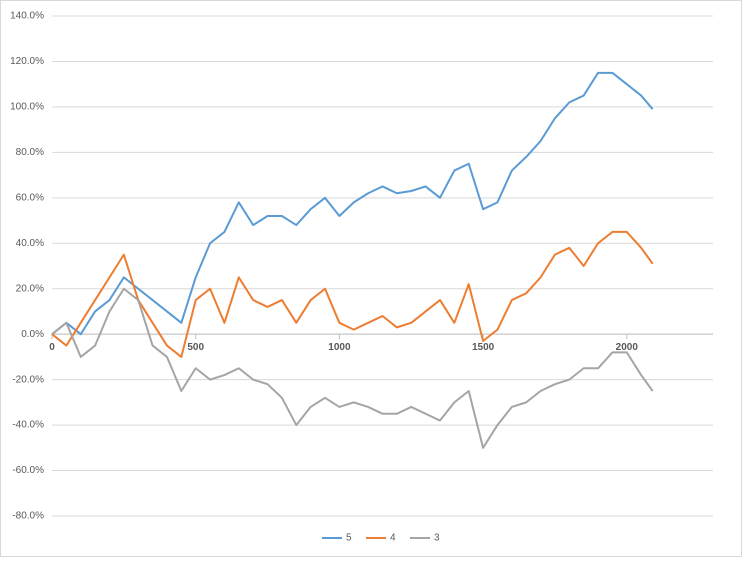 Image resolution: width=743 pixels, height=563 pixels. Describe the element at coordinates (30, 152) in the screenshot. I see `y-tick-label: 80.0%` at that location.